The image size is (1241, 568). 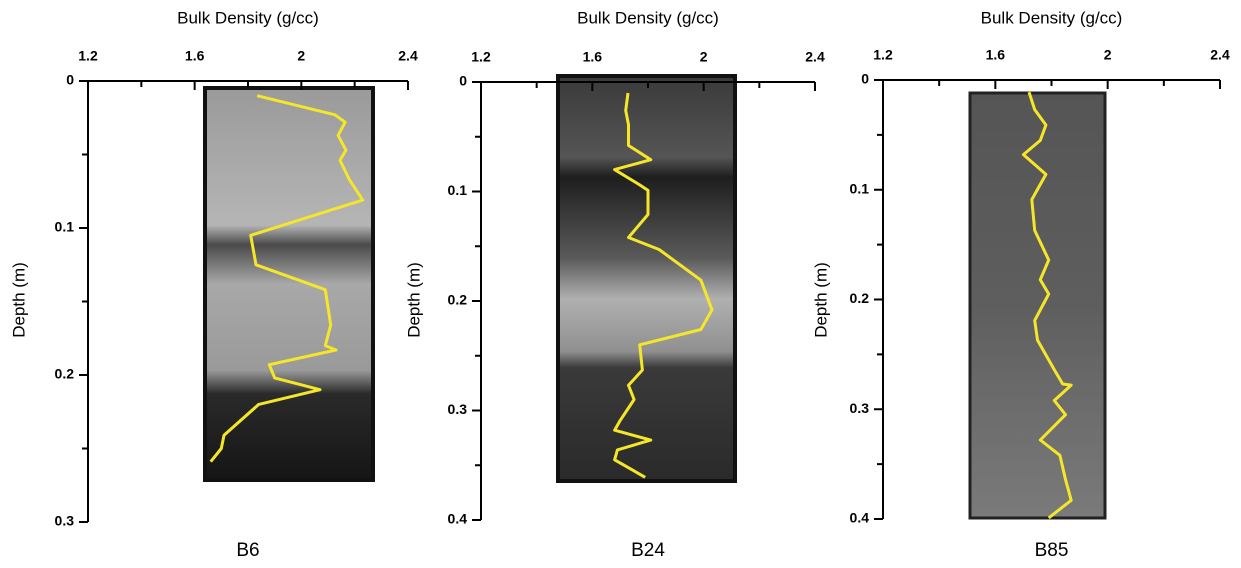 What do you see at coordinates (1052, 550) in the screenshot?
I see `panel-title: B85` at bounding box center [1052, 550].